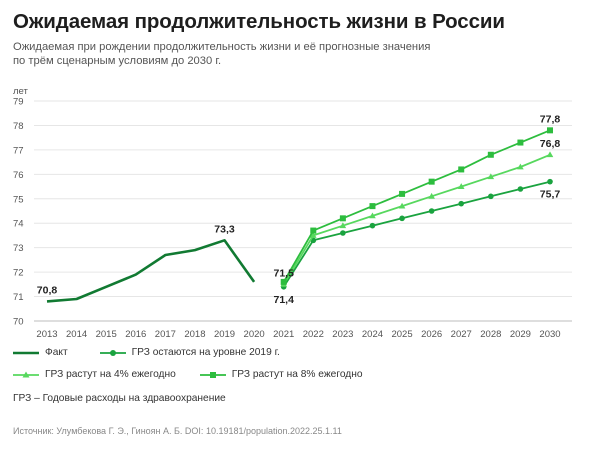 The height and width of the screenshot is (460, 590). Describe the element at coordinates (151, 271) in the screenshot. I see `series-line-fact` at that location.